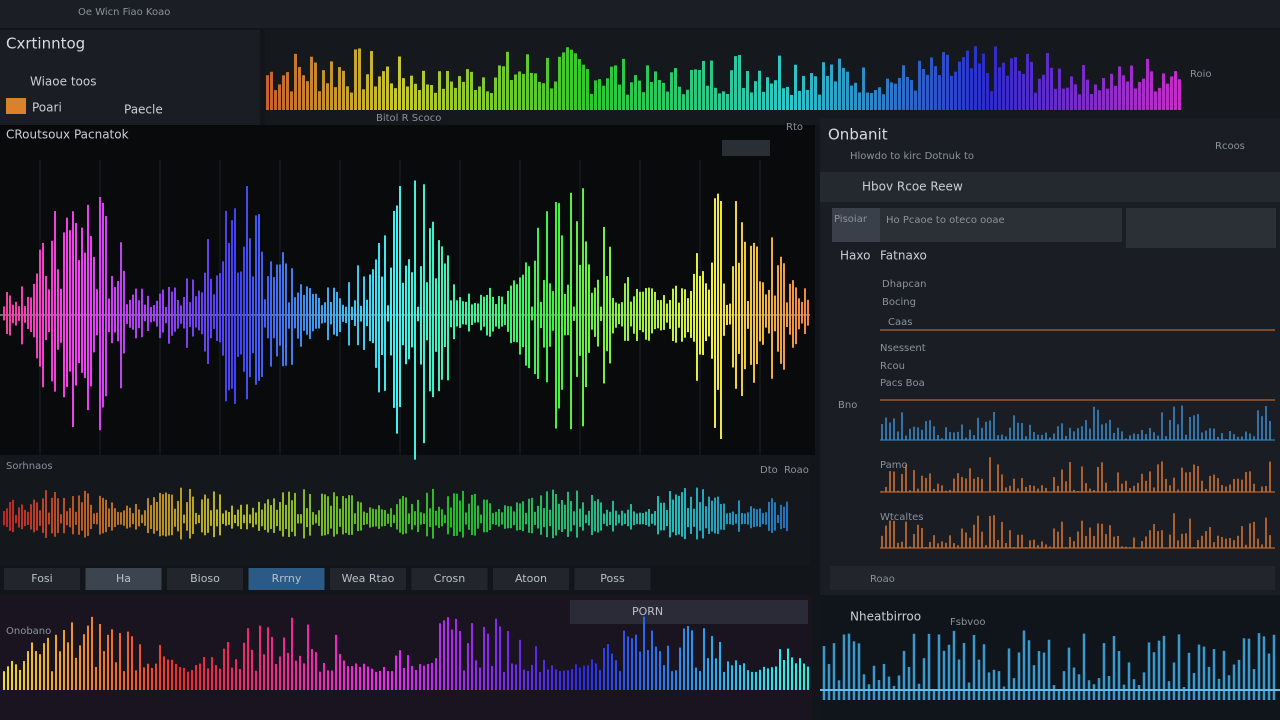 The image size is (1280, 720). What do you see at coordinates (47, 108) in the screenshot?
I see `left-item: Poari` at bounding box center [47, 108].